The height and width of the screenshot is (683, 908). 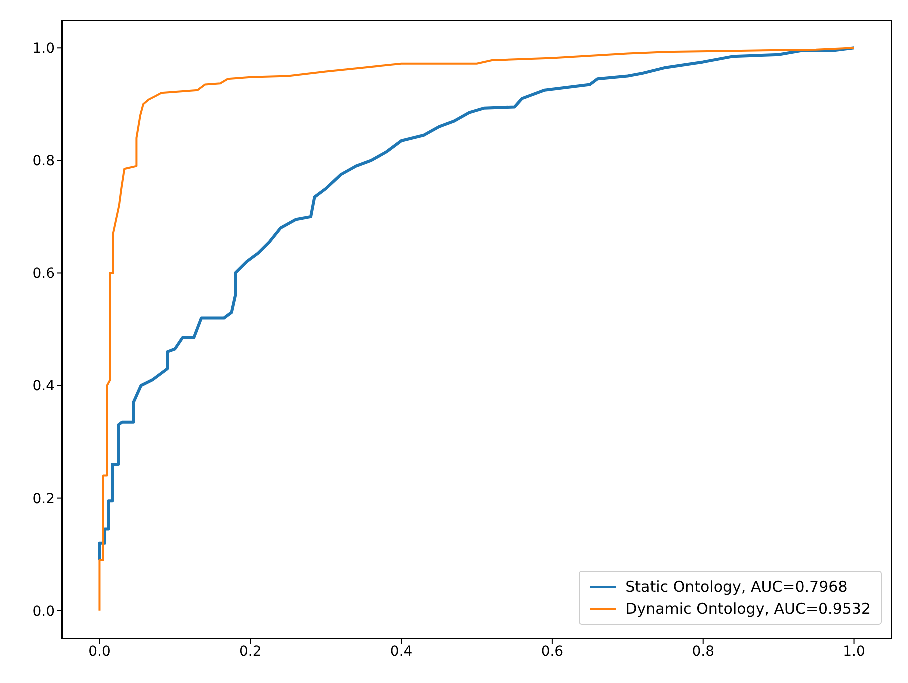 What do you see at coordinates (43, 49) in the screenshot?
I see `y-tick-label: 1.0` at bounding box center [43, 49].